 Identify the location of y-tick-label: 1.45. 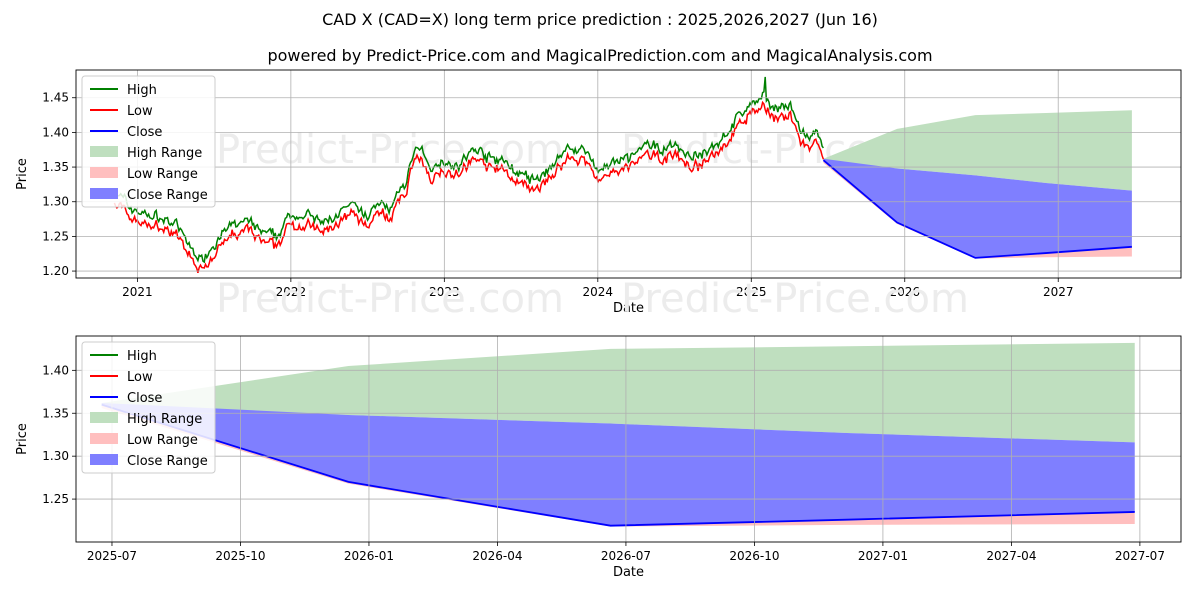
(55, 98).